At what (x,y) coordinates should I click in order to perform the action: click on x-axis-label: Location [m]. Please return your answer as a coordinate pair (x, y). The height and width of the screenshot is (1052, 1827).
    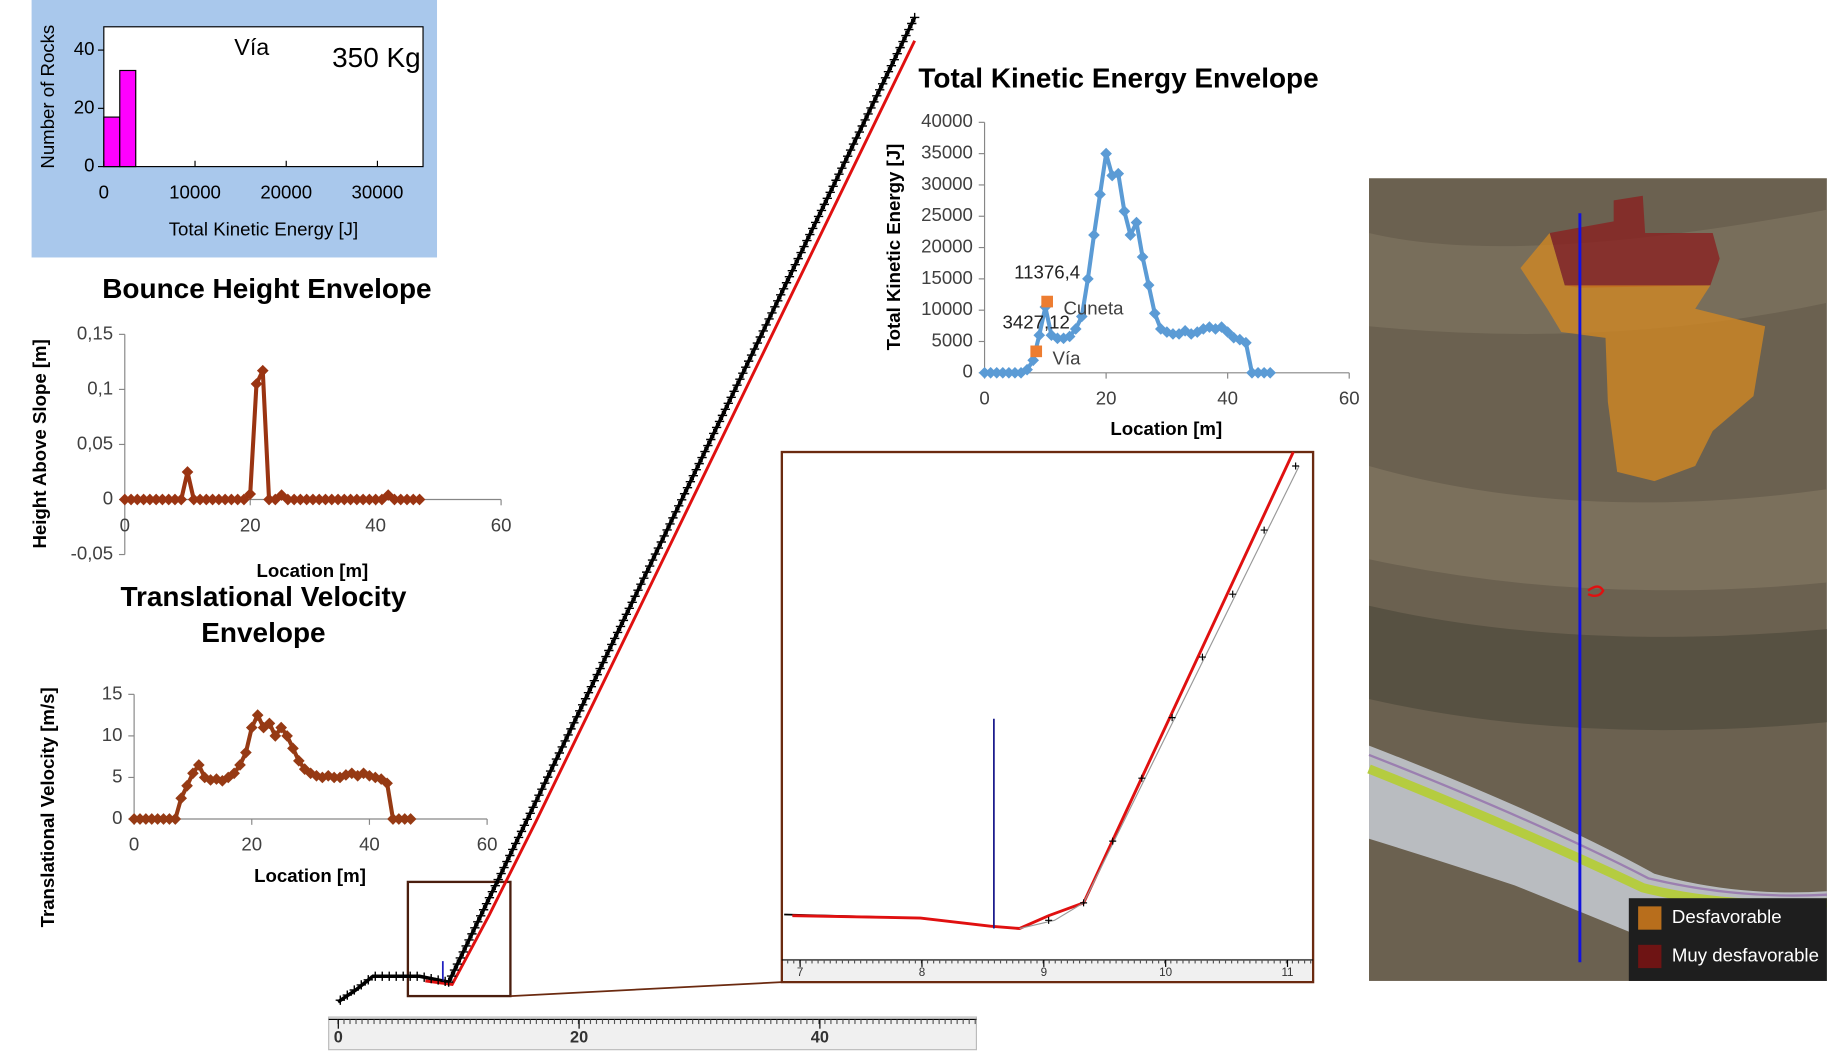
    Looking at the image, I should click on (1166, 428).